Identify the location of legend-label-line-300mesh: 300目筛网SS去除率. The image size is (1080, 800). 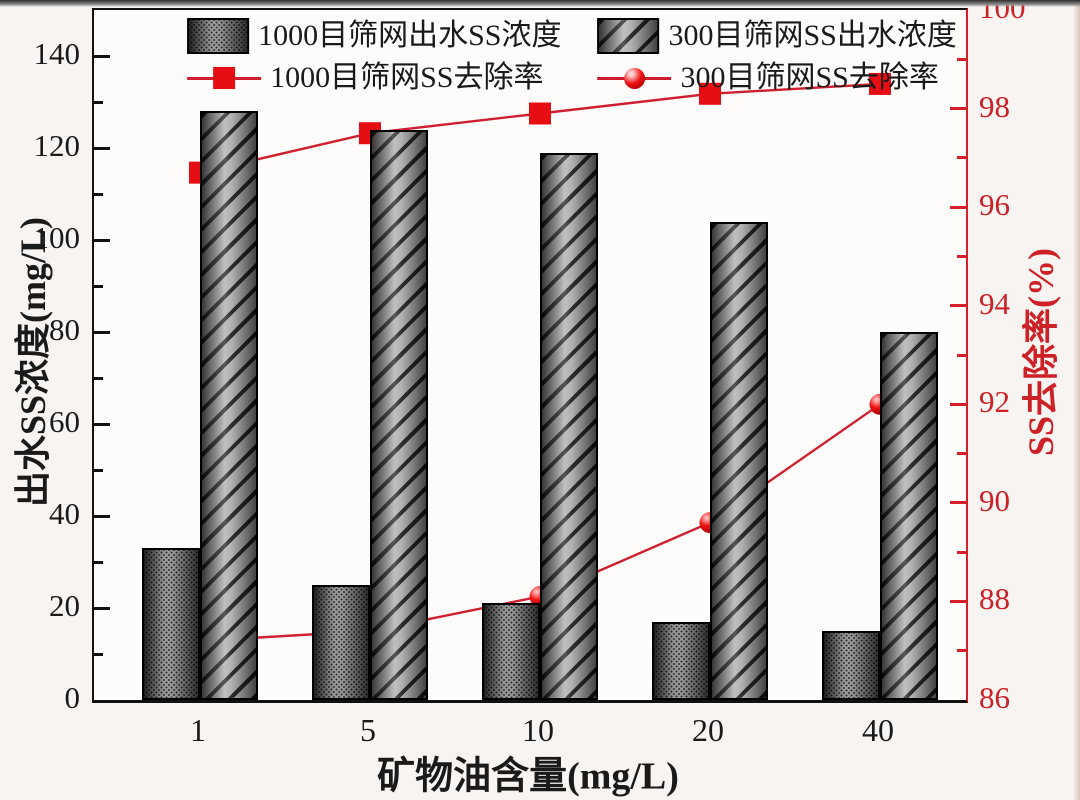
(809, 77).